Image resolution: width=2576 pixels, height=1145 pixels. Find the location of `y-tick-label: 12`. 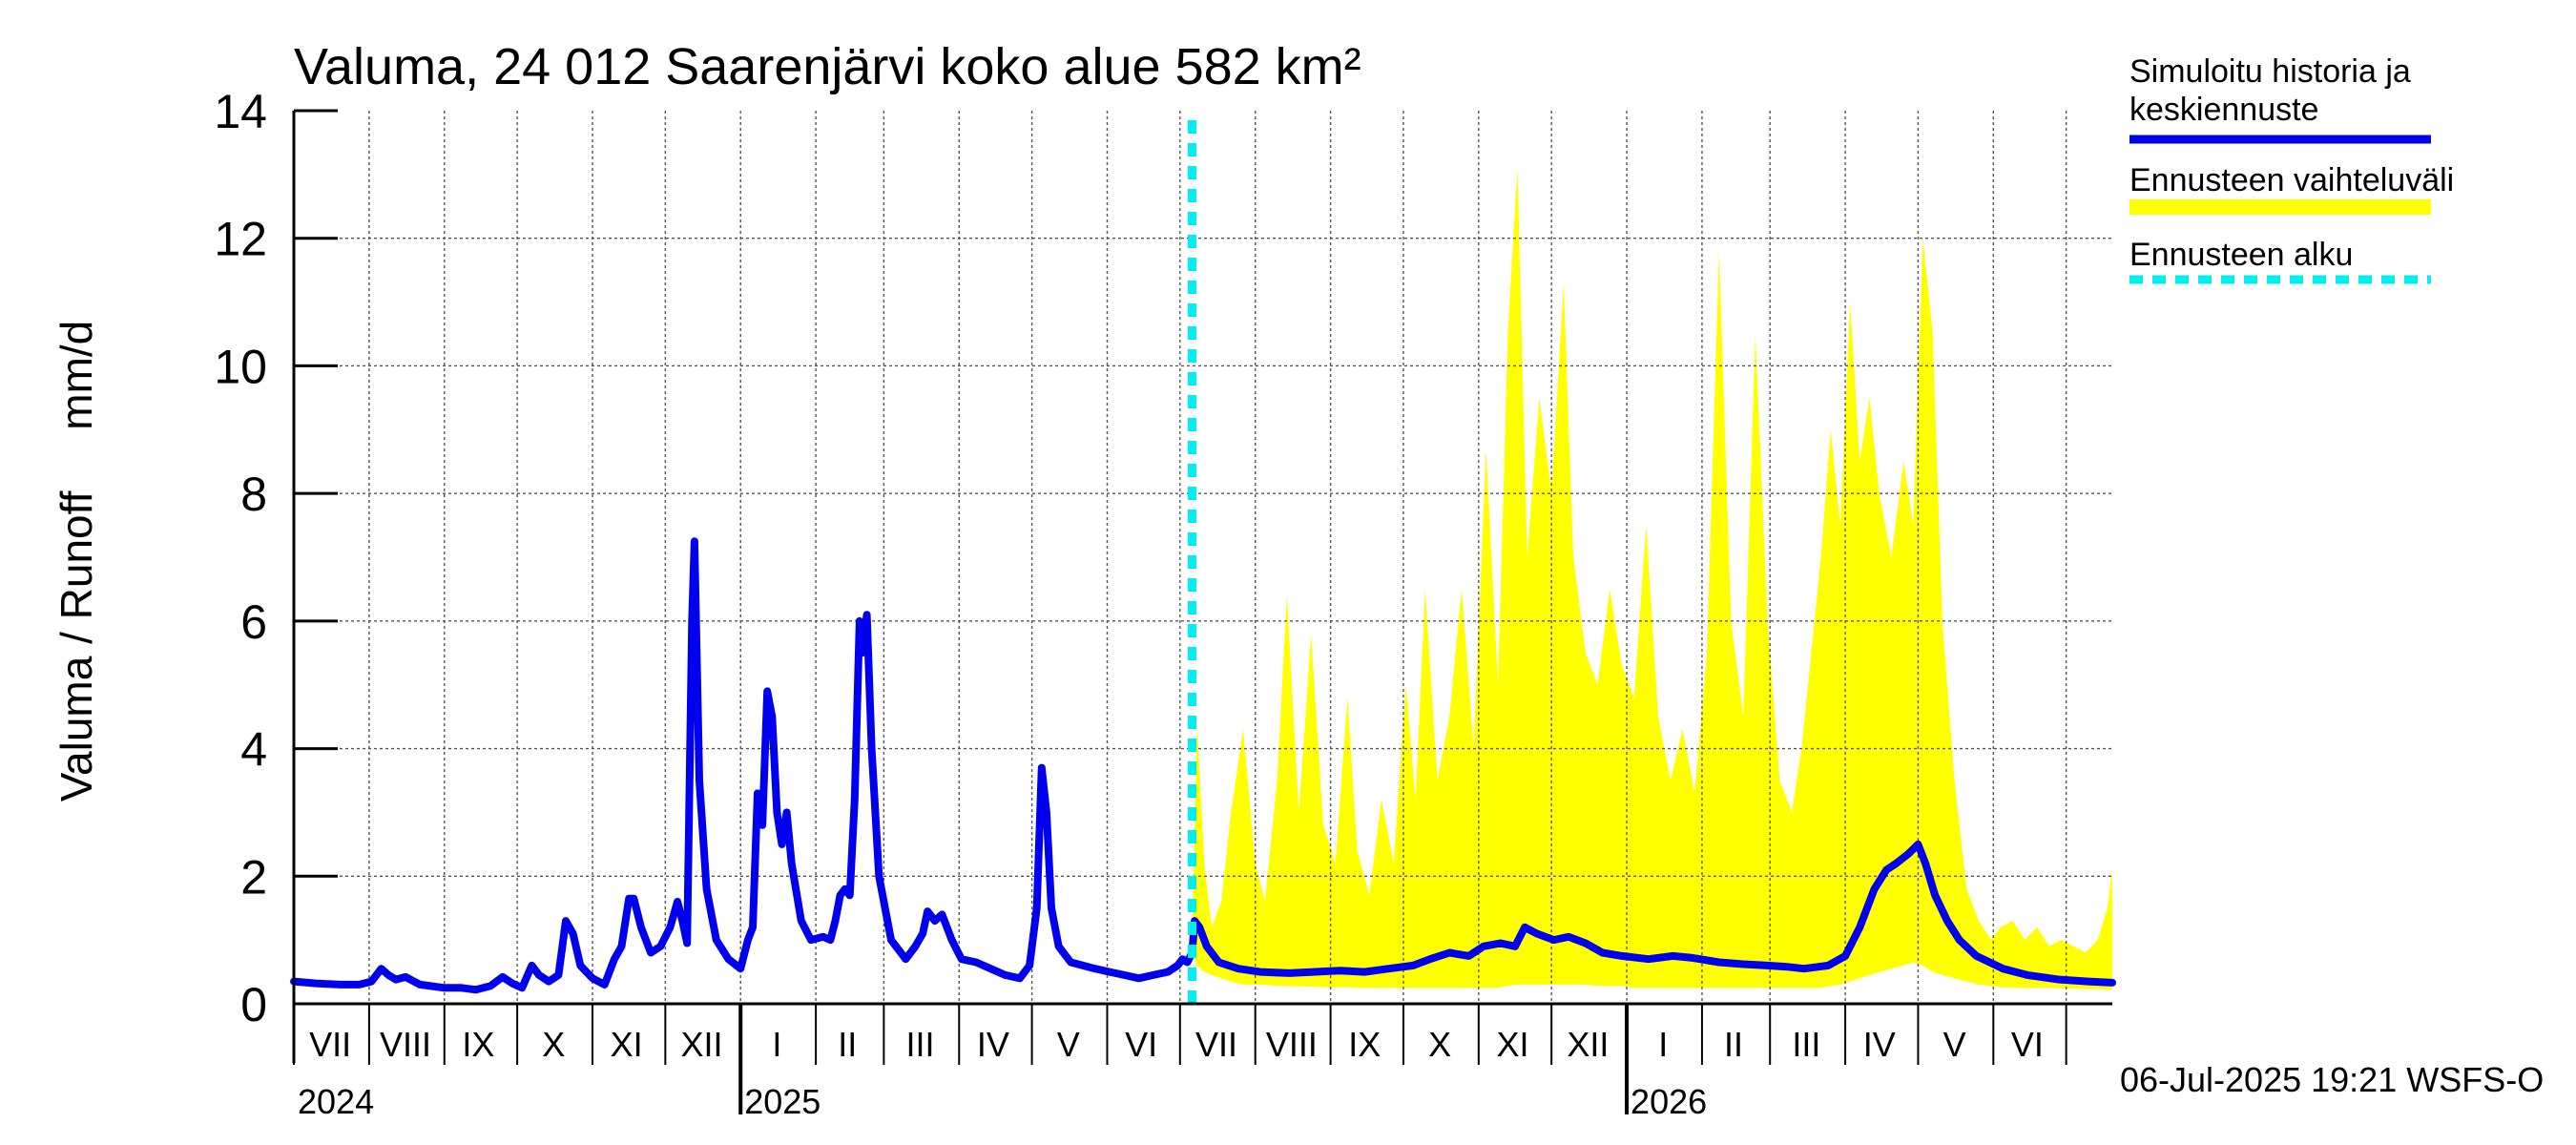

y-tick-label: 12 is located at coordinates (240, 239).